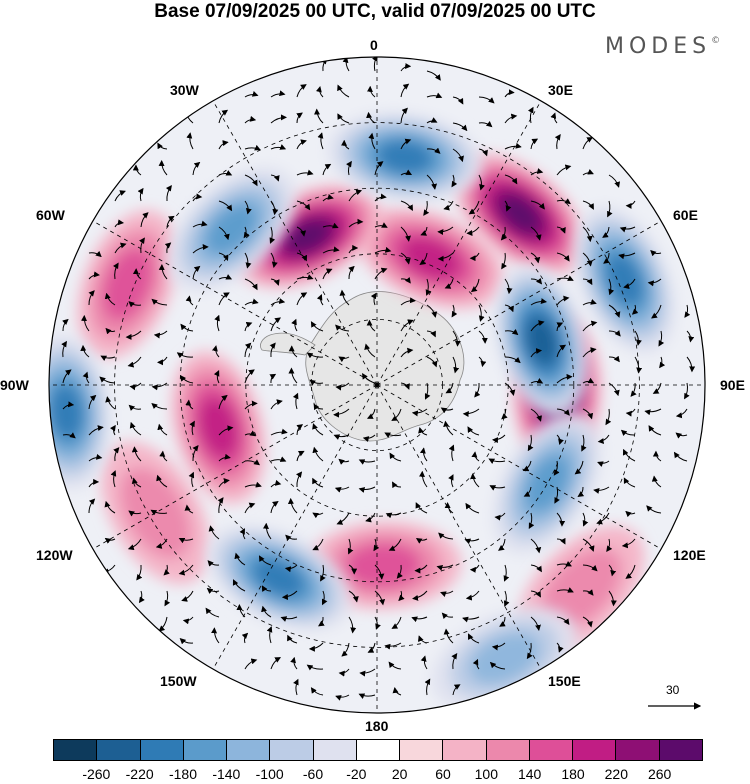 This screenshot has height=784, width=750. Describe the element at coordinates (139, 774) in the screenshot. I see `colorbar-tick-label: -220` at that location.